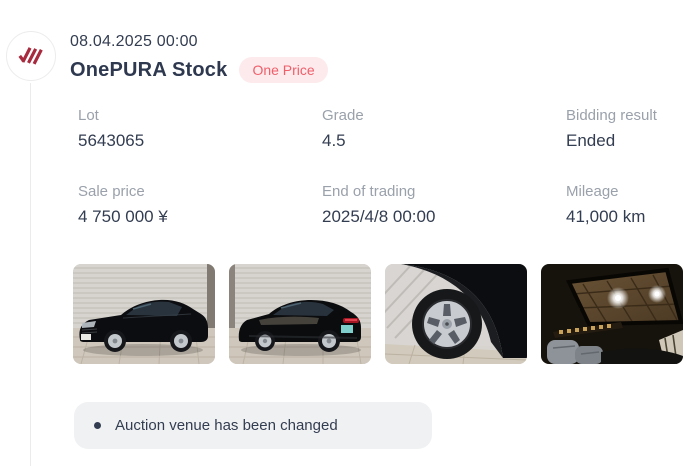  I want to click on field-value: 2025/4/8 00:00, so click(379, 216).